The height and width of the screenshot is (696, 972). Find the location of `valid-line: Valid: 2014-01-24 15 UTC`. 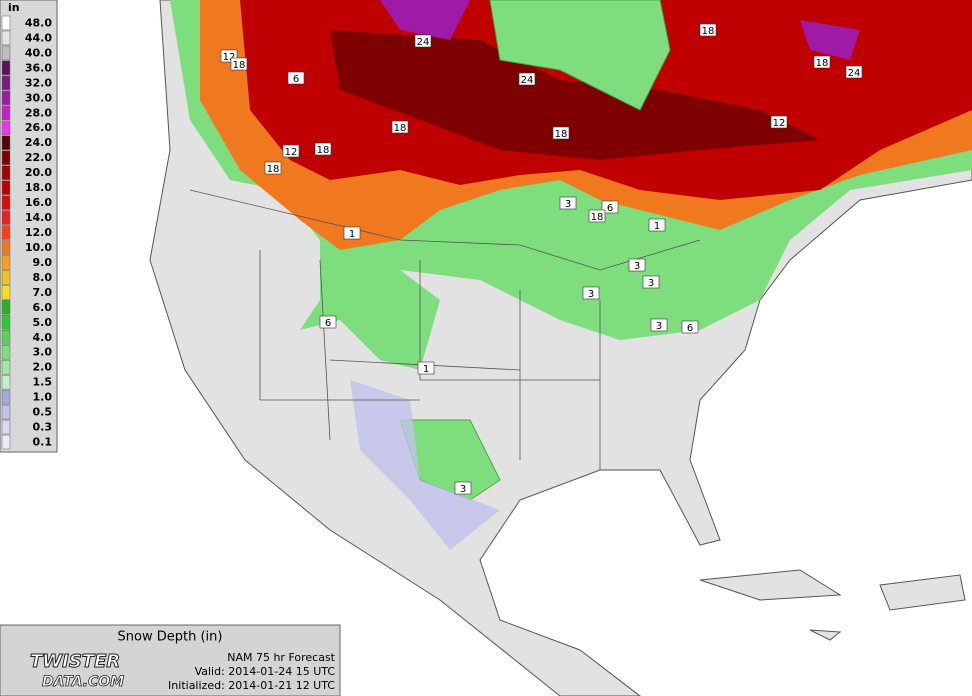

valid-line: Valid: 2014-01-24 15 UTC is located at coordinates (265, 671).